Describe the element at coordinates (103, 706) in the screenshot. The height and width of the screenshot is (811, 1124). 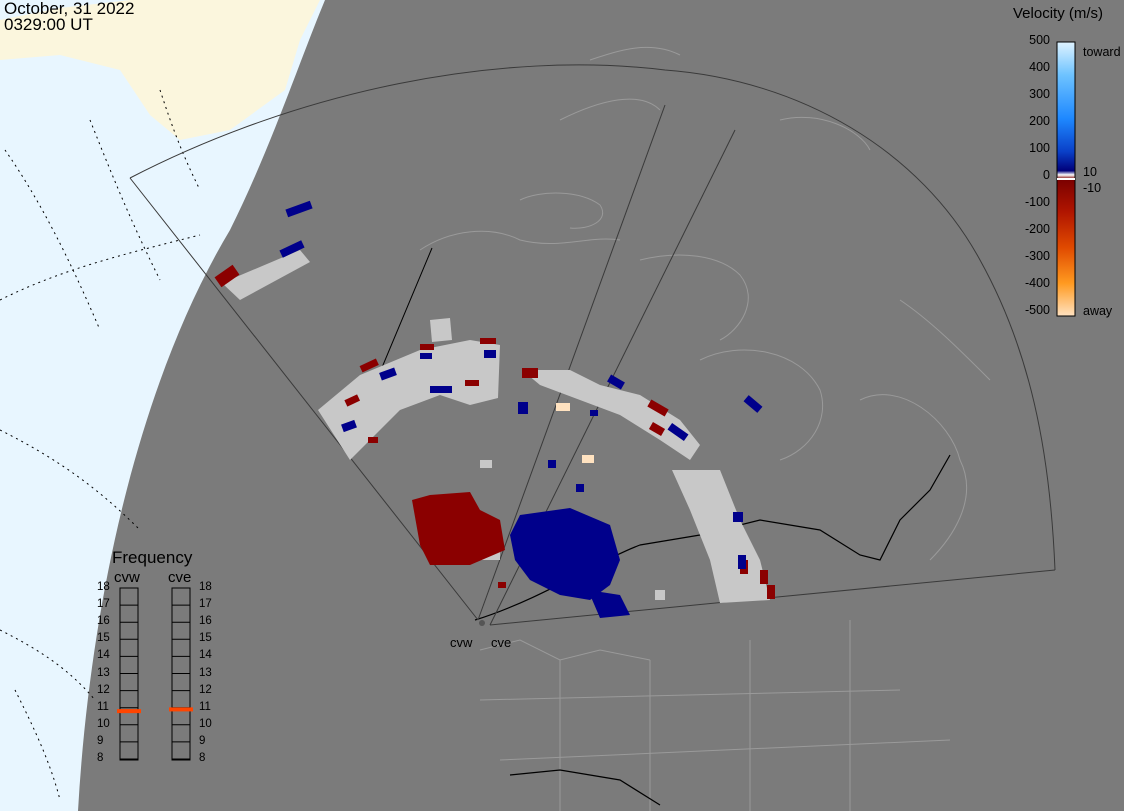
I see `frequency-tick-left: 11` at that location.